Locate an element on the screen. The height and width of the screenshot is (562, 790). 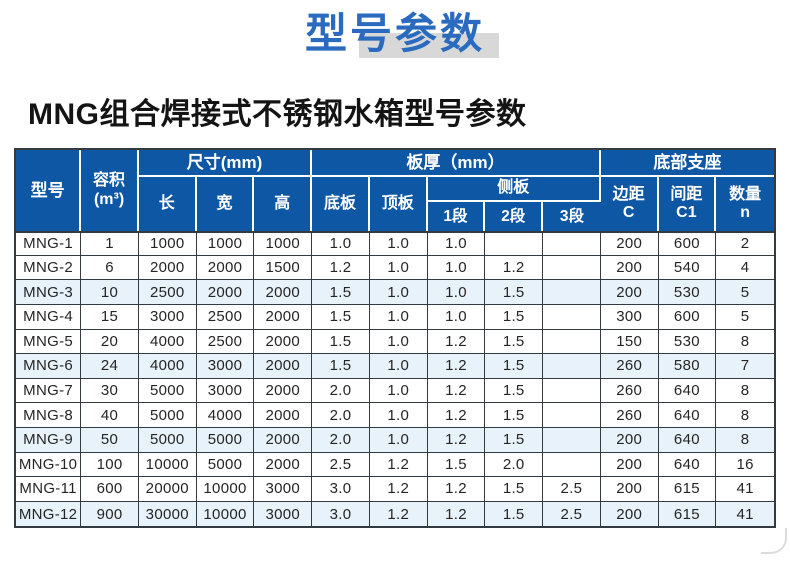
value-cell: 1000 is located at coordinates (225, 243).